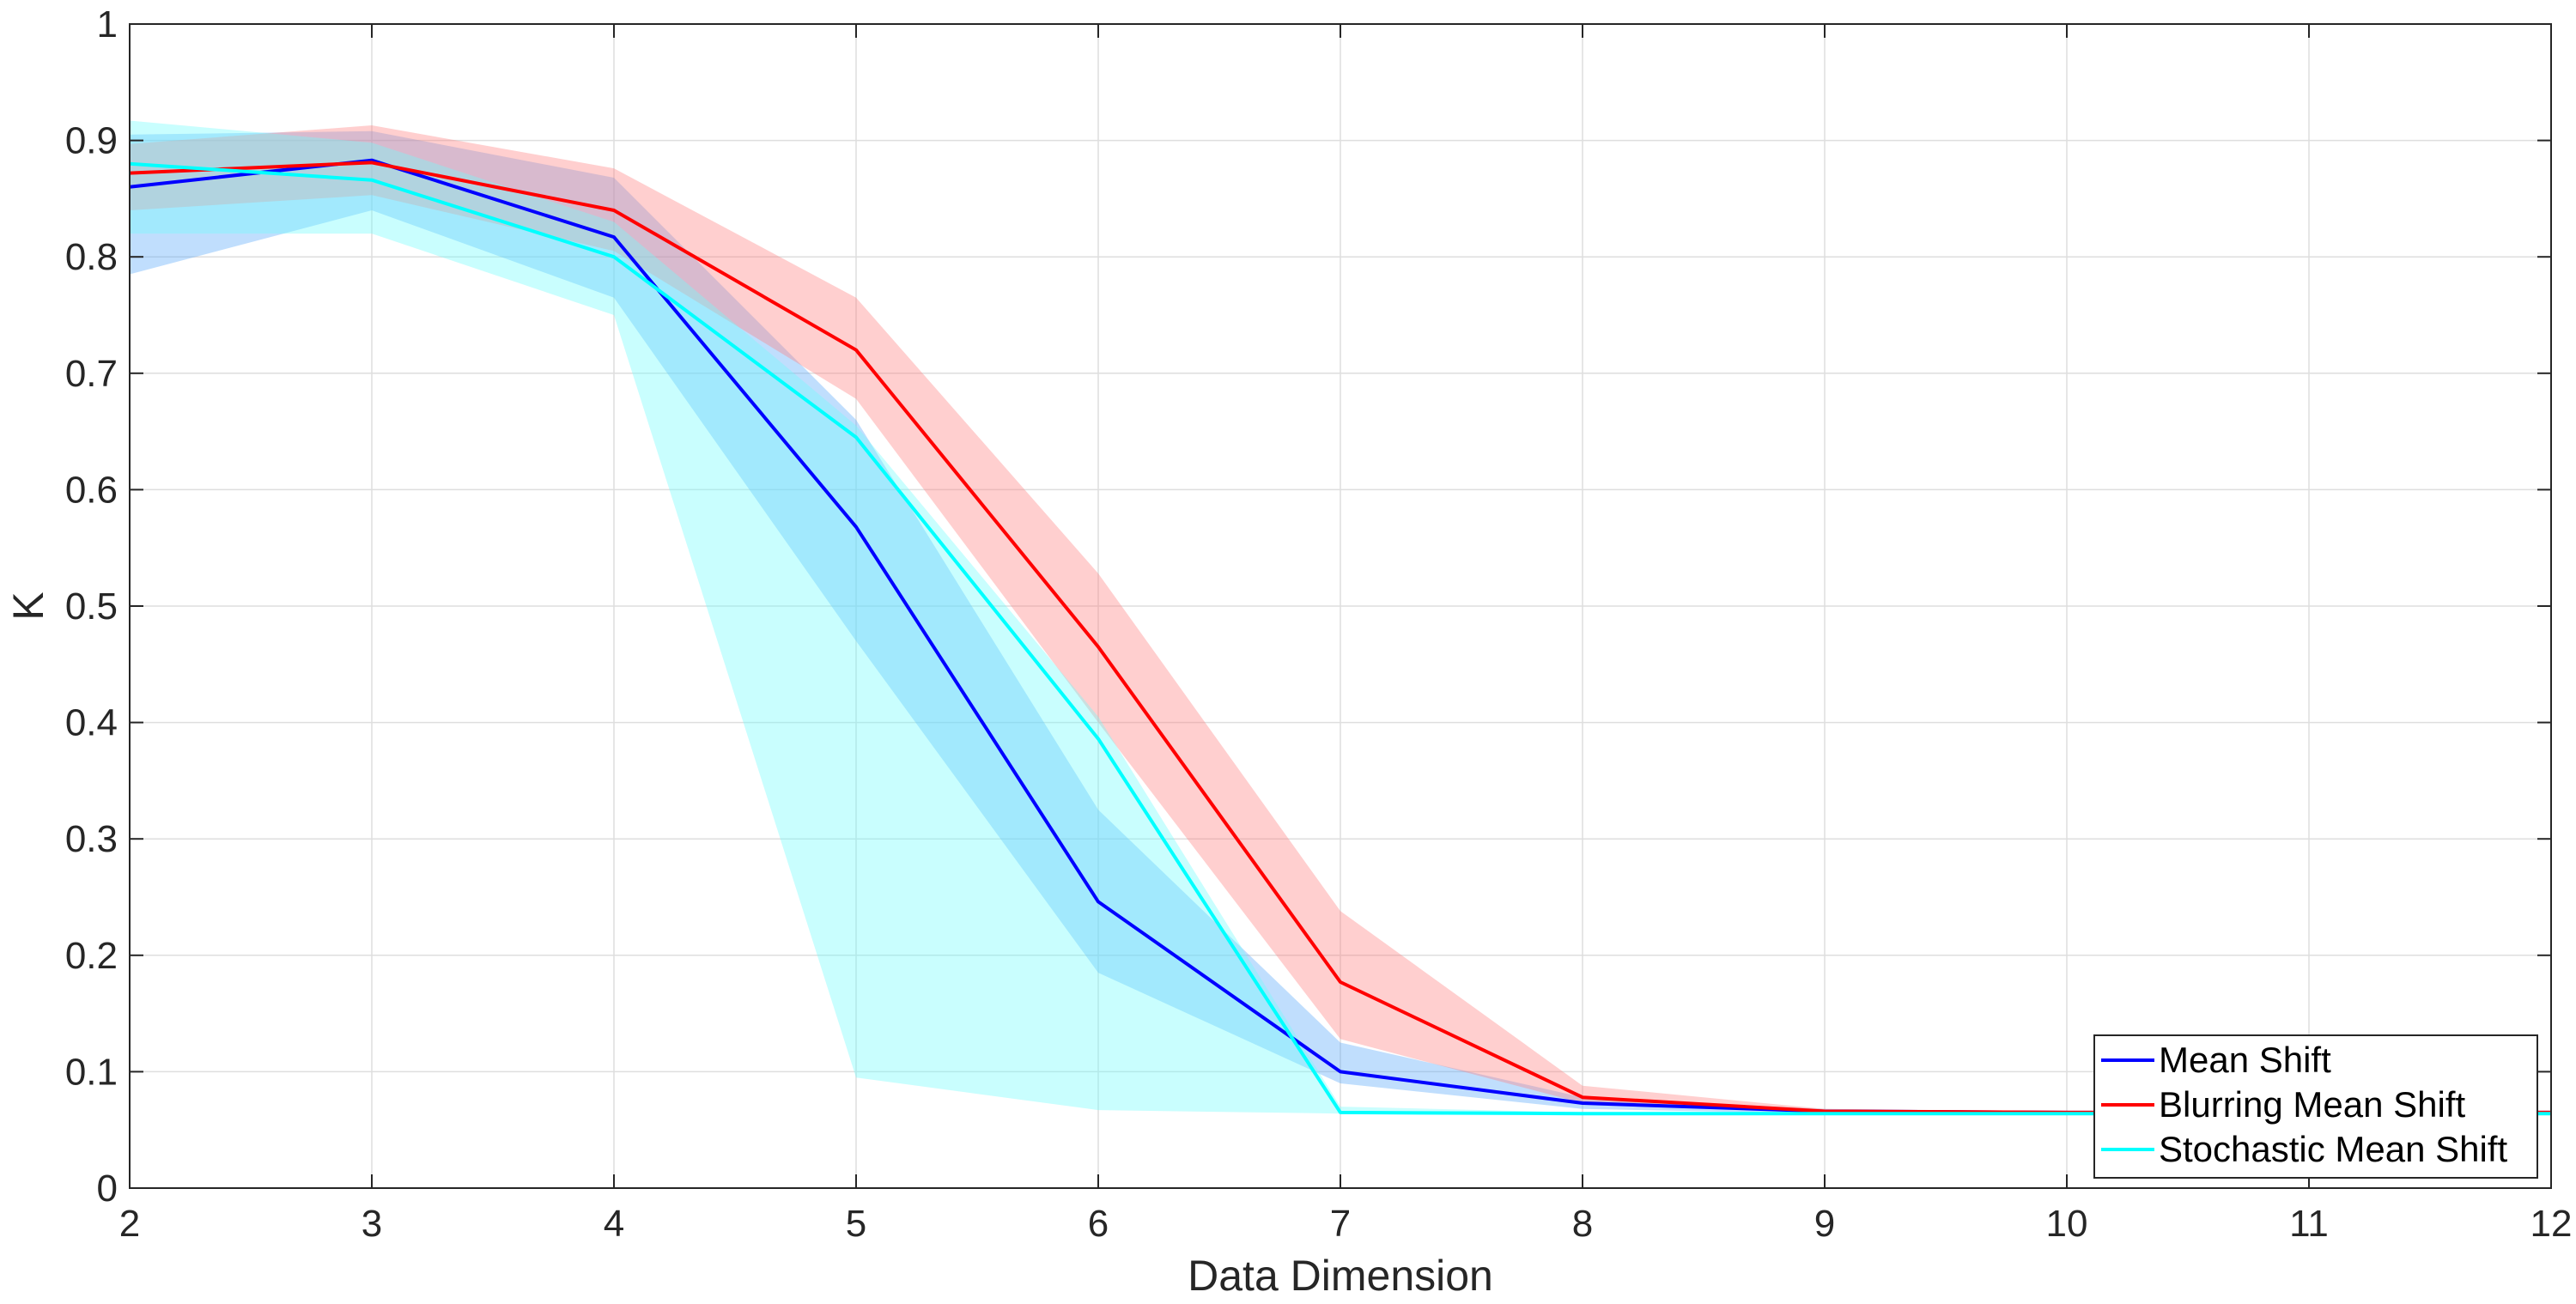 This screenshot has width=2576, height=1304. What do you see at coordinates (1341, 1224) in the screenshot?
I see `x-tick-label: 7` at bounding box center [1341, 1224].